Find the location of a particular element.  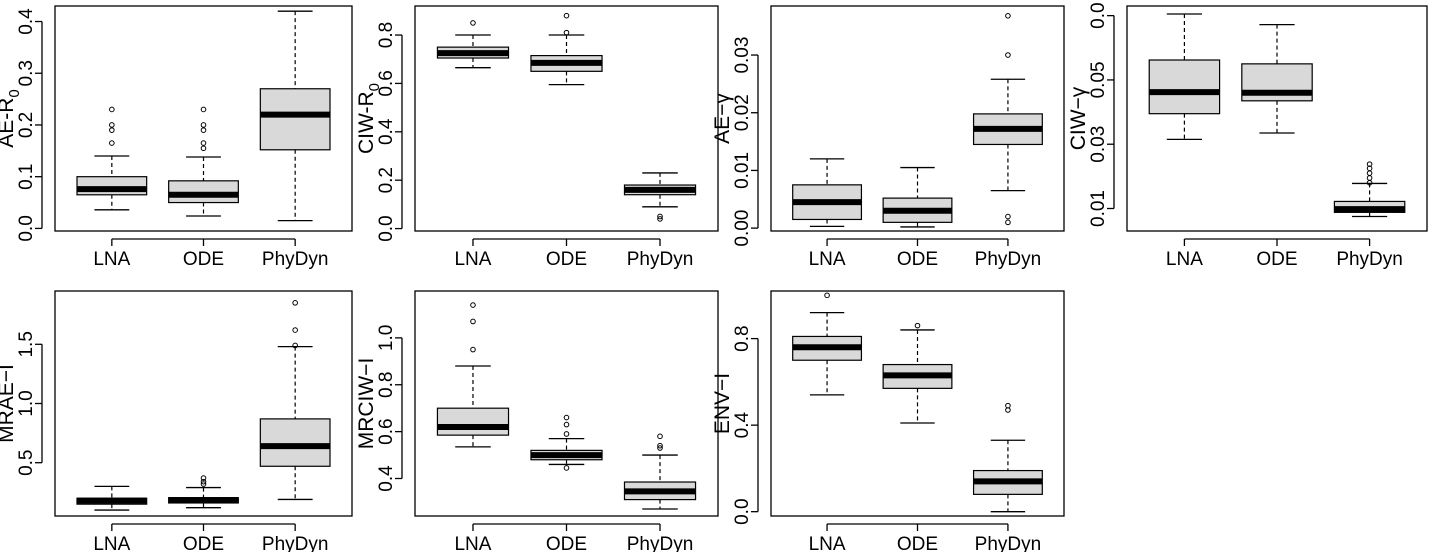

boxplot-panel: 0.4 0.6 0.8 1.0 LNA ODE PhyDyn MRCIW−I is located at coordinates (537, 421).